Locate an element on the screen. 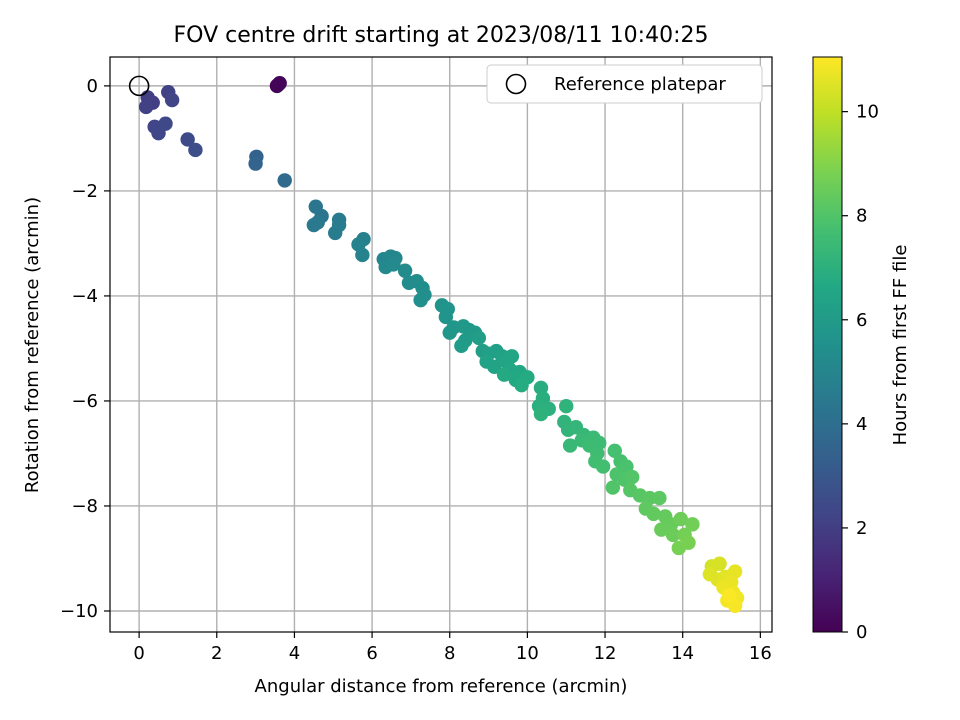  colorbar-gradient is located at coordinates (827, 344).